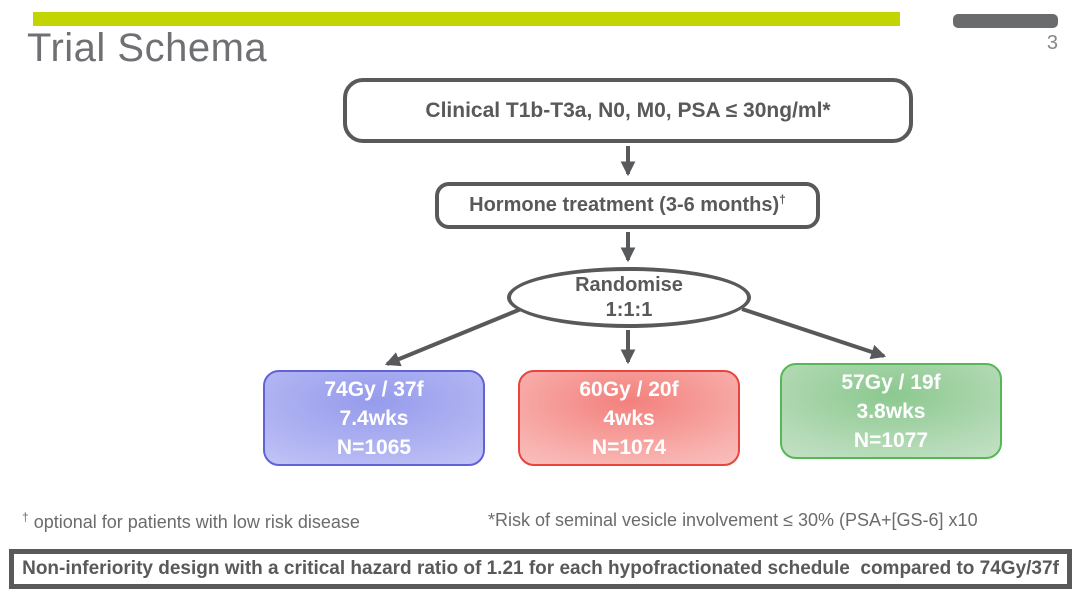 The image size is (1080, 602). I want to click on arm-box-74gy-37f: 74Gy / 37f 7.4wks N=1065, so click(374, 418).